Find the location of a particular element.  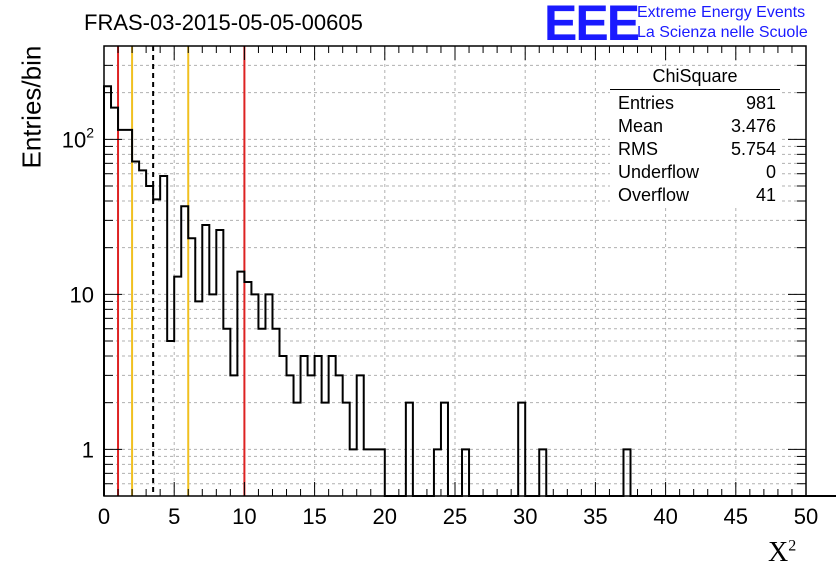

stats-label: Underflow is located at coordinates (659, 172).